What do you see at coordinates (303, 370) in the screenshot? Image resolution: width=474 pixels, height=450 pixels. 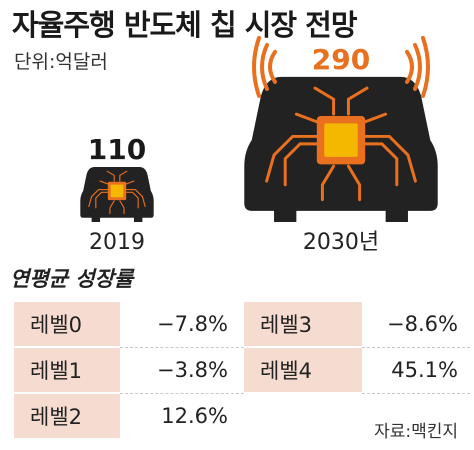 I see `level-label: 레벨4` at bounding box center [303, 370].